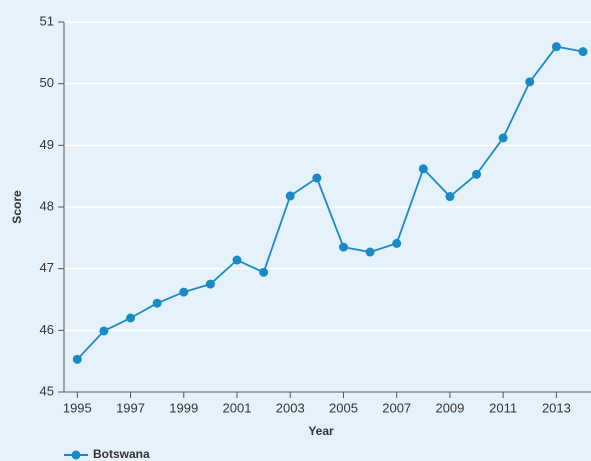 The image size is (591, 461). Describe the element at coordinates (47, 20) in the screenshot. I see `y-tick-label: 51` at that location.